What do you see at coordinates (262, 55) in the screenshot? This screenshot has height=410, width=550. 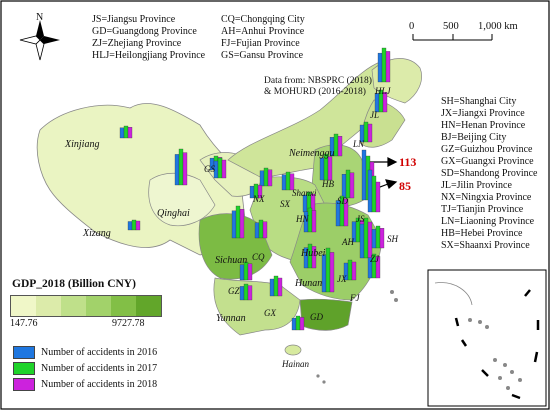 I see `abbreviation-item: GS=Gansu Province` at bounding box center [262, 55].